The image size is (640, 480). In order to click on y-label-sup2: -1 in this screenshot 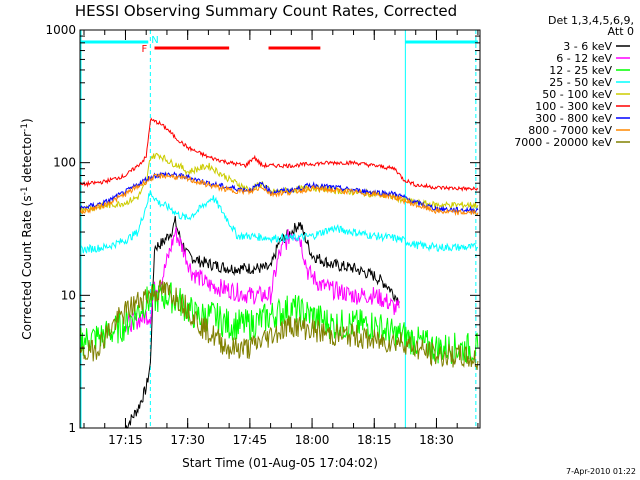, I will do `click(25, 127)`.